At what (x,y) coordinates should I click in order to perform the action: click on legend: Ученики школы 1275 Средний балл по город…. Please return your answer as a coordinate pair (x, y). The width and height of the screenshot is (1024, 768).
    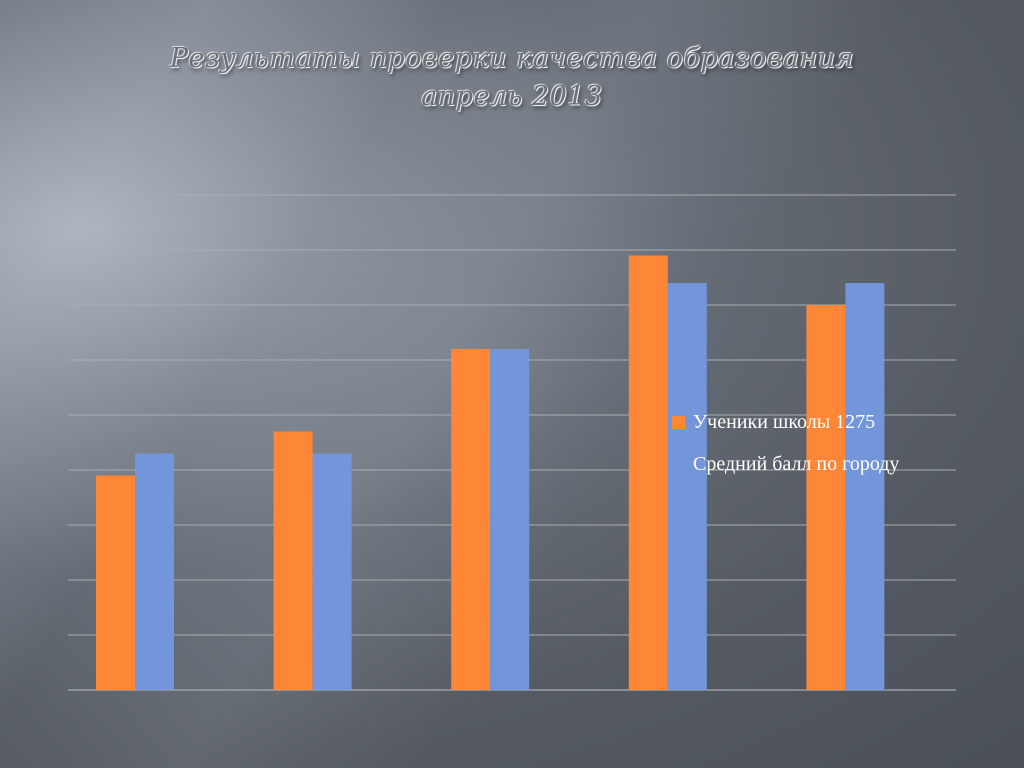
    Looking at the image, I should click on (785, 450).